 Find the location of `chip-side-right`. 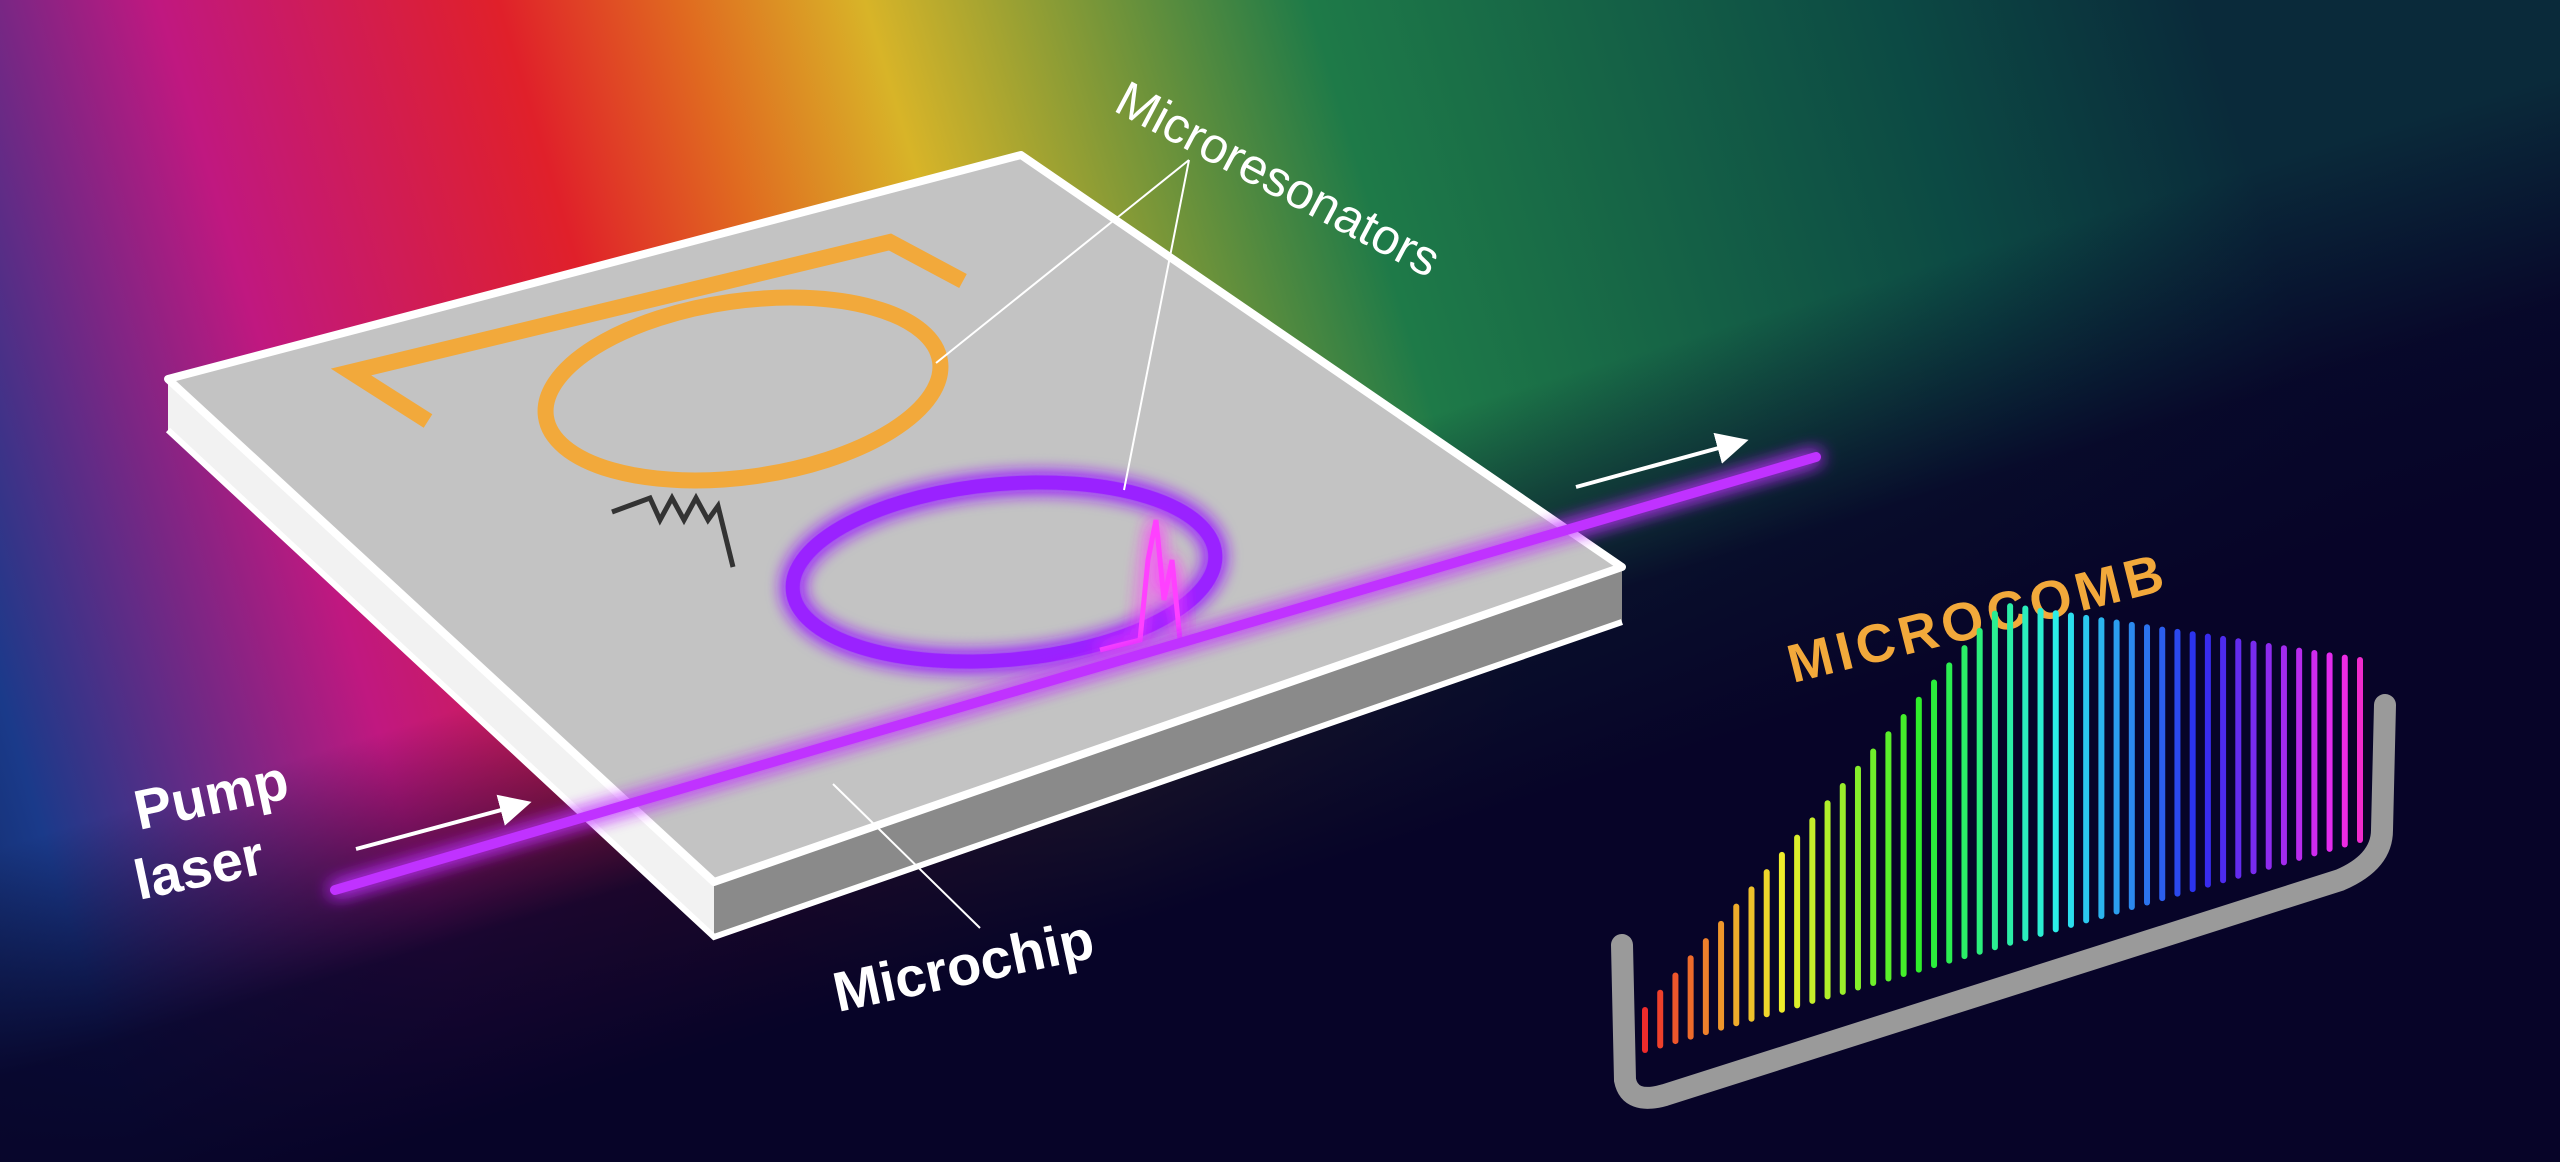

chip-side-right is located at coordinates (1168, 752).